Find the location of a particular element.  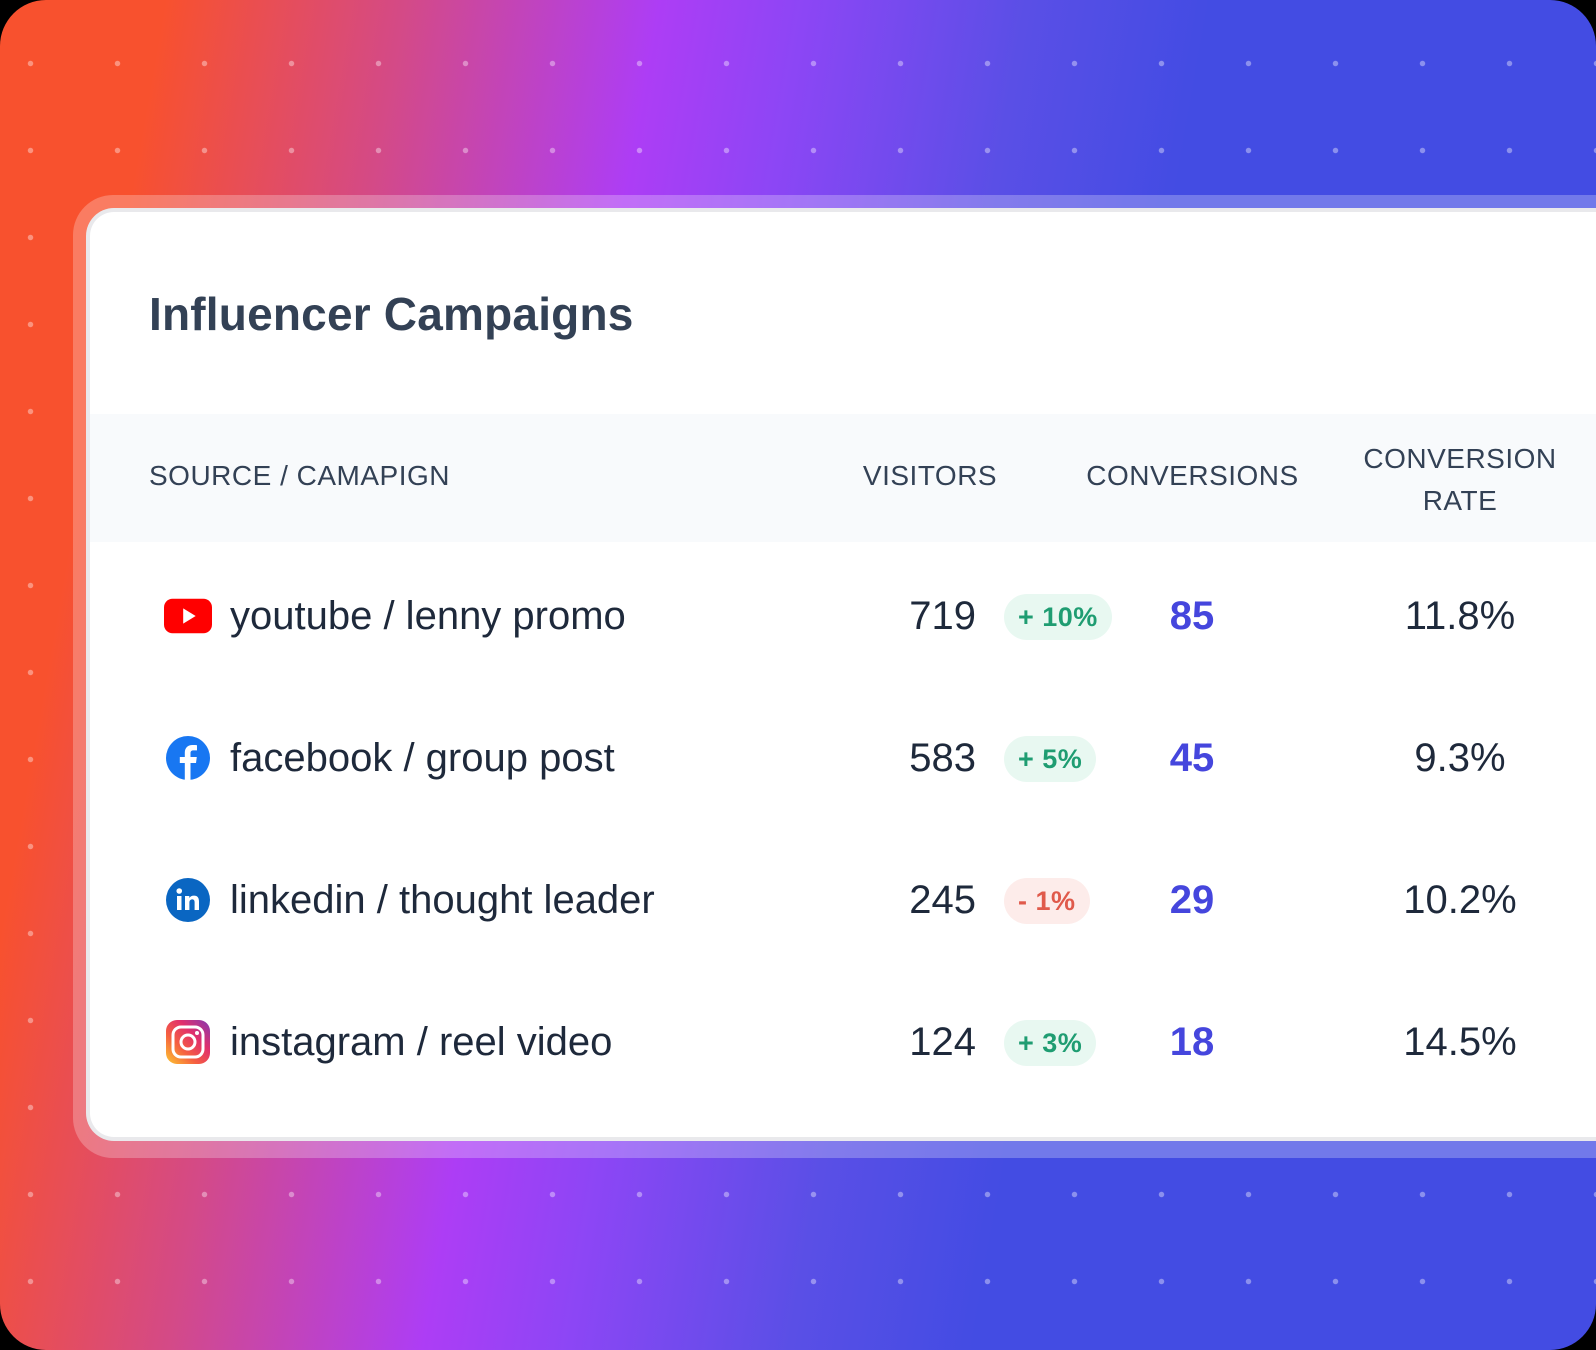

conversions-value: 85 is located at coordinates (1192, 616).